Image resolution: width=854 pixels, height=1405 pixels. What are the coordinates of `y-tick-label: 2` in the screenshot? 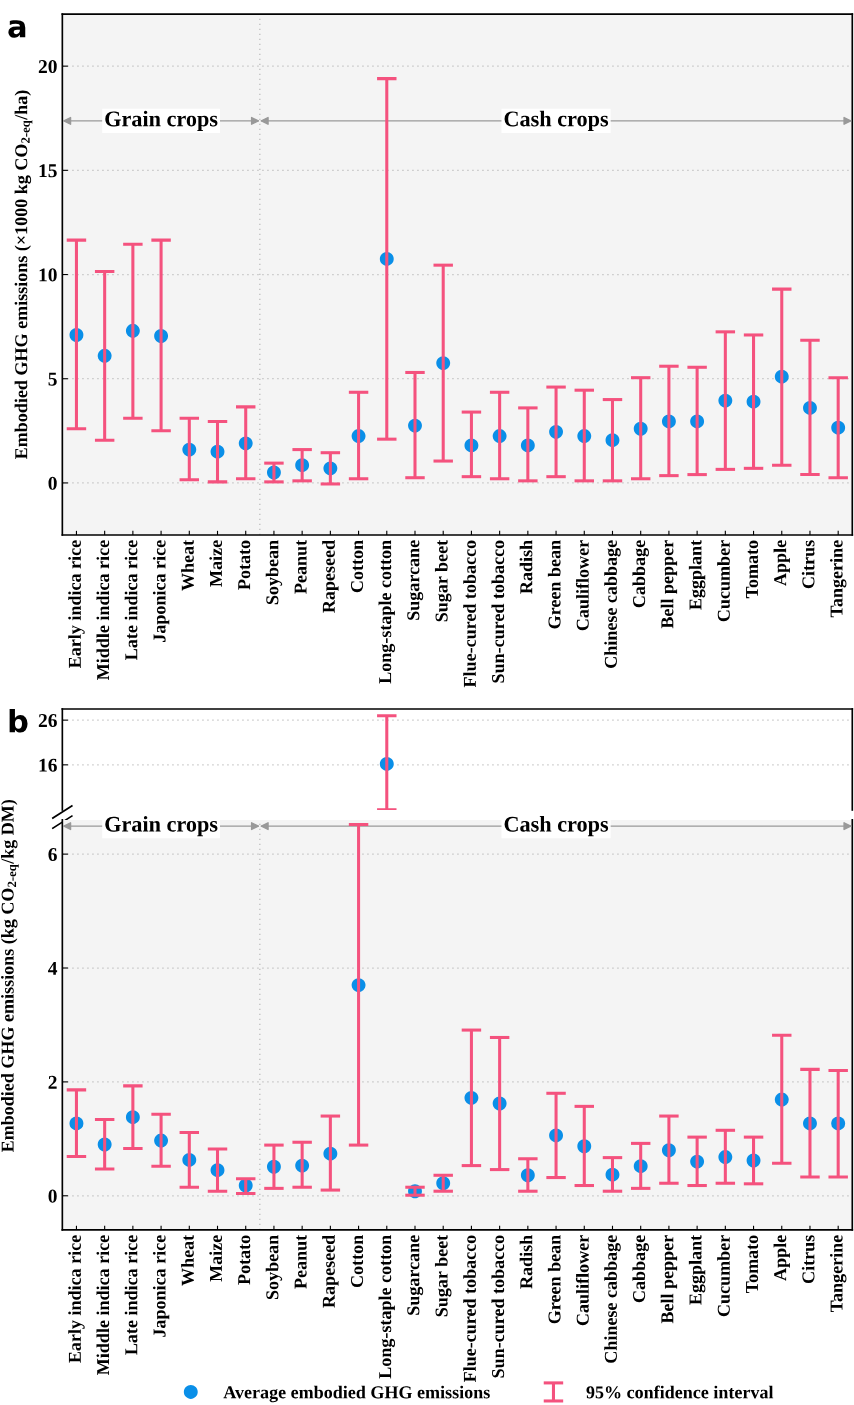 It's located at (52, 1082).